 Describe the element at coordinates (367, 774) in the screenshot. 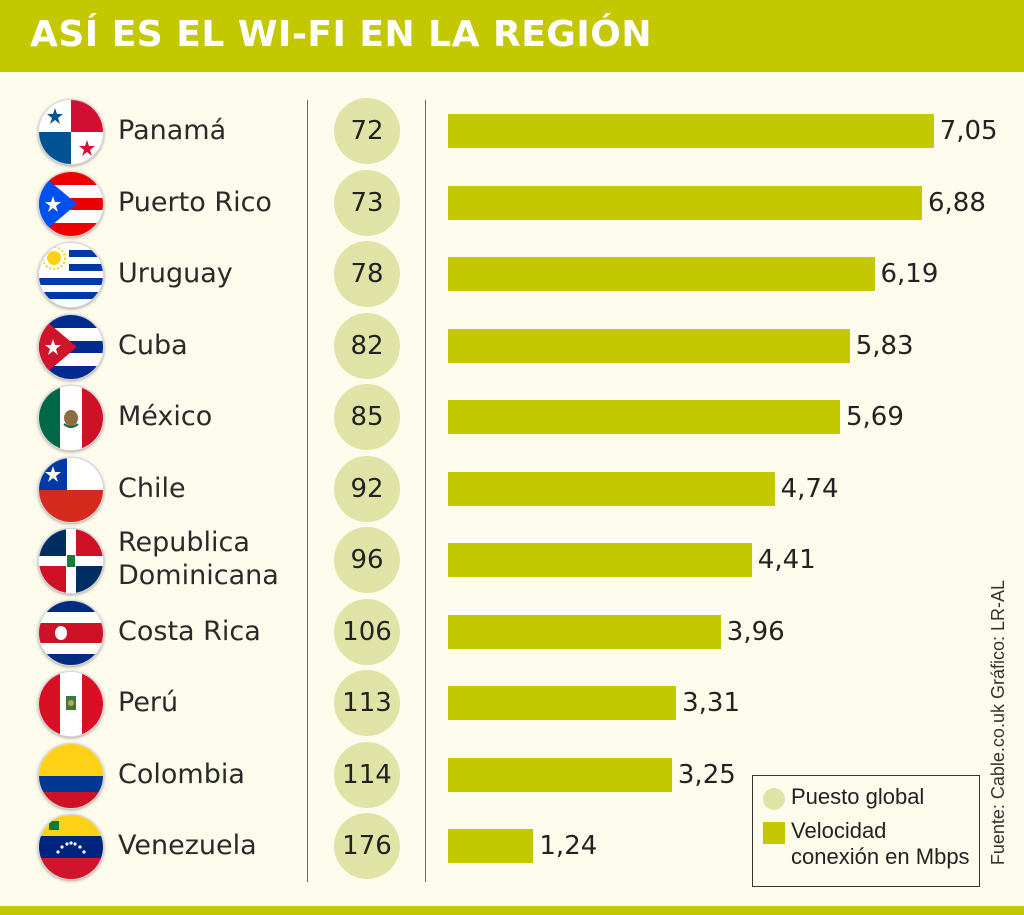

I see `global-rank-badge: 114` at that location.